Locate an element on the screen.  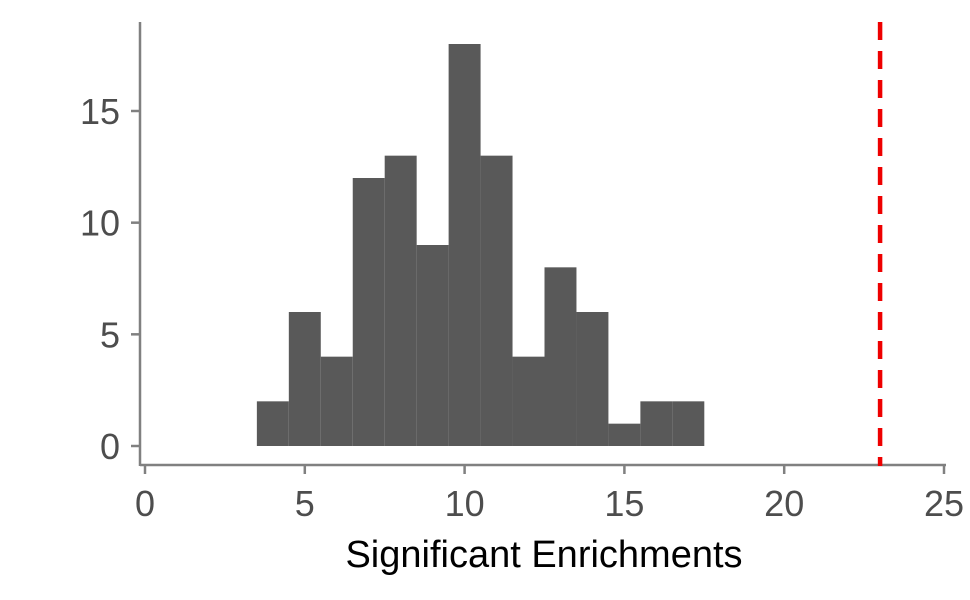
y-tick-label: 15 is located at coordinates (100, 111).